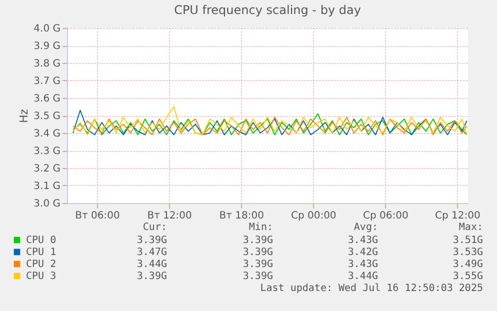 Image resolution: width=497 pixels, height=311 pixels. Describe the element at coordinates (363, 252) in the screenshot. I see `text: 3.42G` at that location.